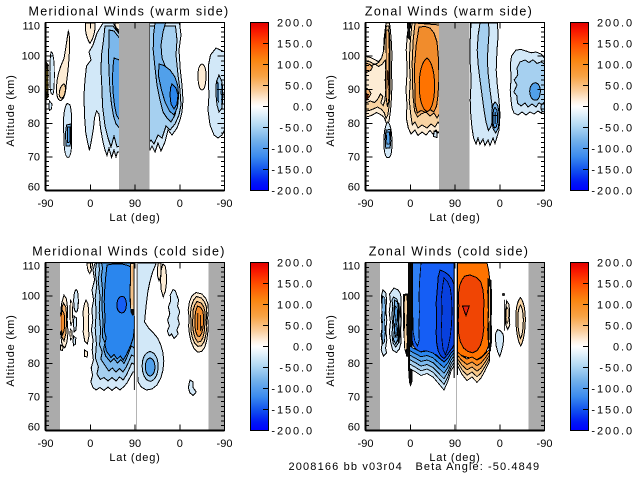 The image size is (640, 480). What do you see at coordinates (478, 467) in the screenshot?
I see `svg-text: Beta Angle: -50.4849` at bounding box center [478, 467].